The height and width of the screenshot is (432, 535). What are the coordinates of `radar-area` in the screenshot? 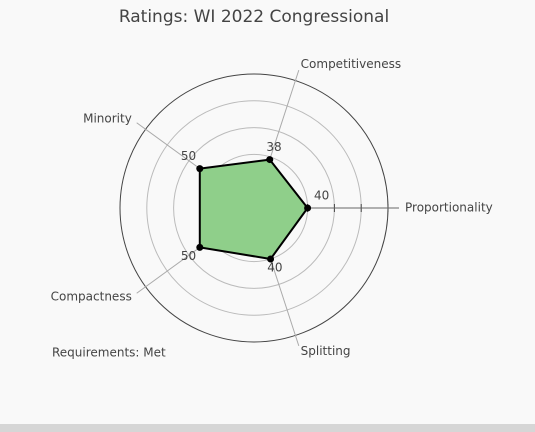 It's located at (253, 209).